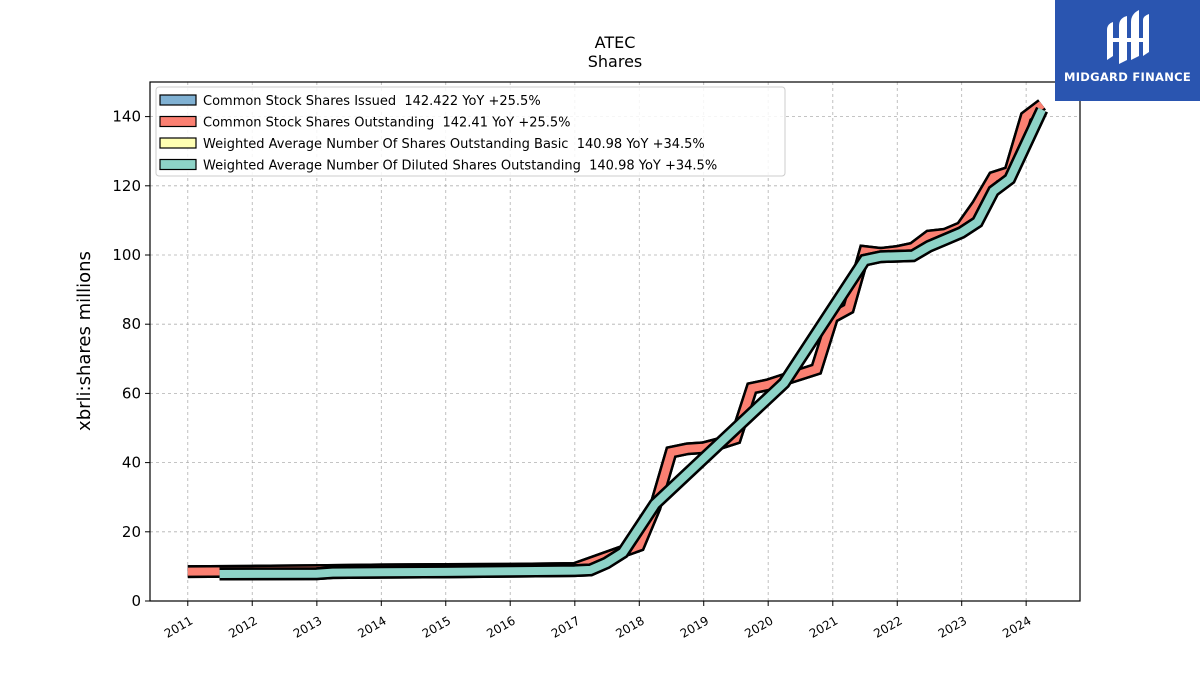 The image size is (1200, 675). What do you see at coordinates (307, 626) in the screenshot?
I see `x-tick-label: 2013` at bounding box center [307, 626].